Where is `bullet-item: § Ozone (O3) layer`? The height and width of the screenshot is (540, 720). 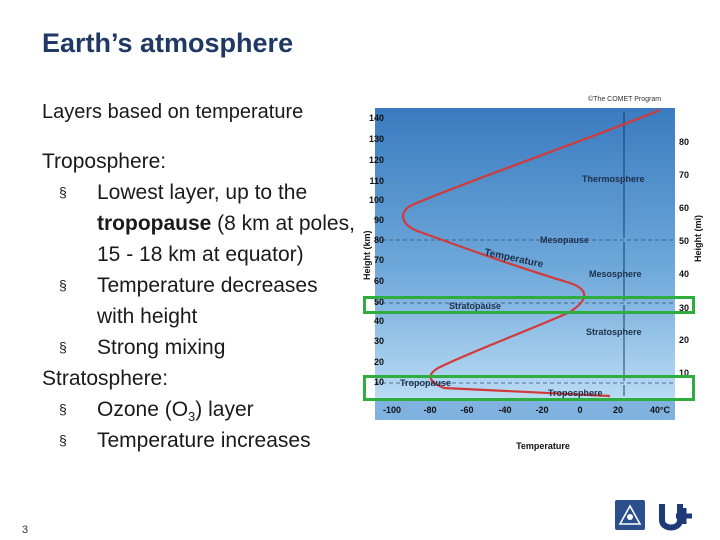
bullet-item: § Ozone (O3) layer is located at coordinates (201, 409).